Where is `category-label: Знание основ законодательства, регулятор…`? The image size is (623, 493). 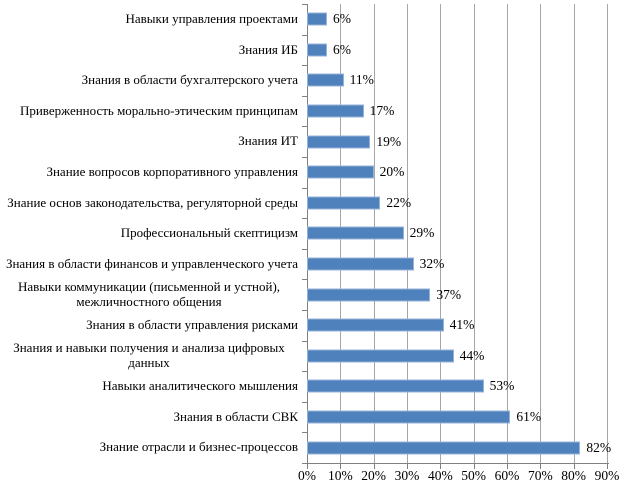
category-label: Знание основ законодательства, регулятор… is located at coordinates (152, 202).